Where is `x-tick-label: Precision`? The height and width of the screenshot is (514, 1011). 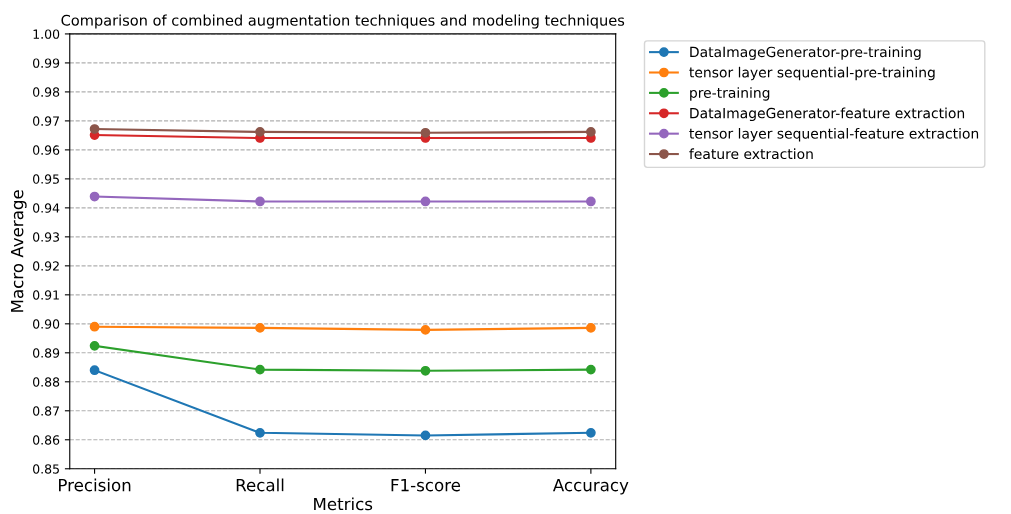 x-tick-label: Precision is located at coordinates (95, 485).